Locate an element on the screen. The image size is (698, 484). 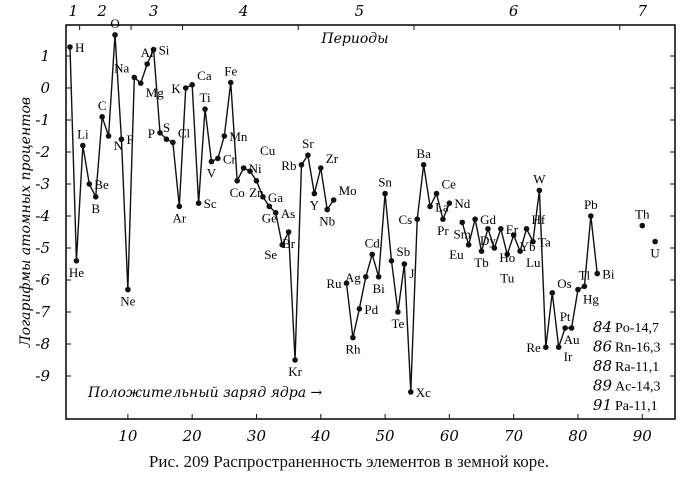
element-label-be: Be is located at coordinates (101, 184).